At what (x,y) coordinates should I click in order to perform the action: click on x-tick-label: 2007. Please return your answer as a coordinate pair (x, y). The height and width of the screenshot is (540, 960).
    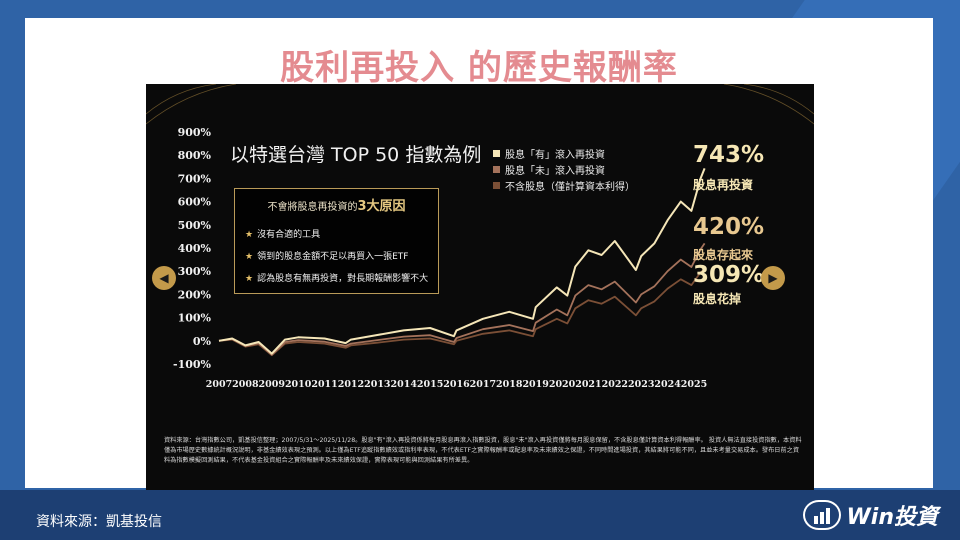
    Looking at the image, I should click on (219, 384).